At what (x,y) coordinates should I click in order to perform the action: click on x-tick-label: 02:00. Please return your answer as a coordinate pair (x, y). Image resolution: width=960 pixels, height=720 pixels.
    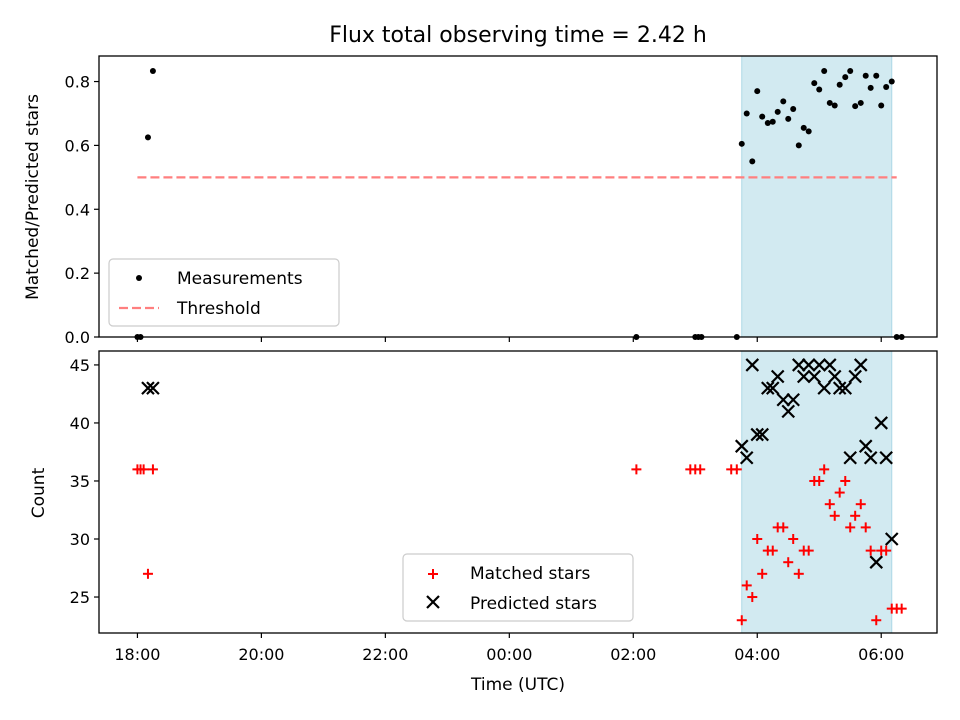
    Looking at the image, I should click on (633, 654).